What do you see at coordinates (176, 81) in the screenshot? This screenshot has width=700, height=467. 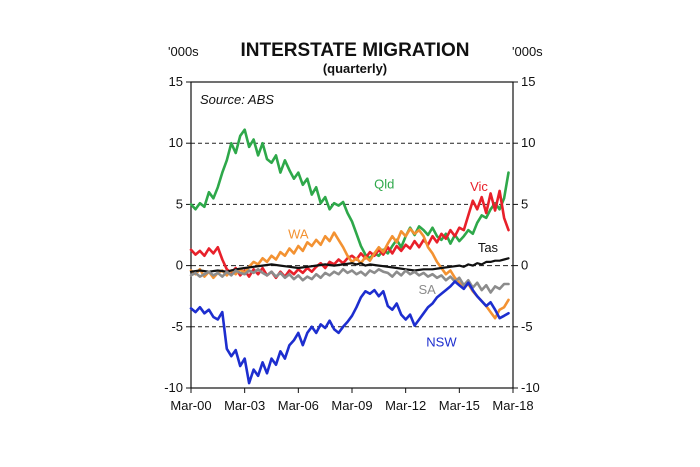 I see `y-tick-label-left: 15` at bounding box center [176, 81].